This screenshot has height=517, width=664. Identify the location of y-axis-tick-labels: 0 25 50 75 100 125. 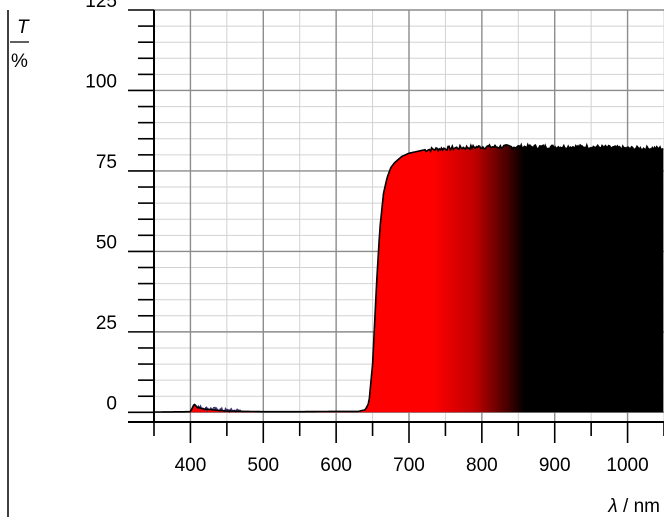
(101, 207).